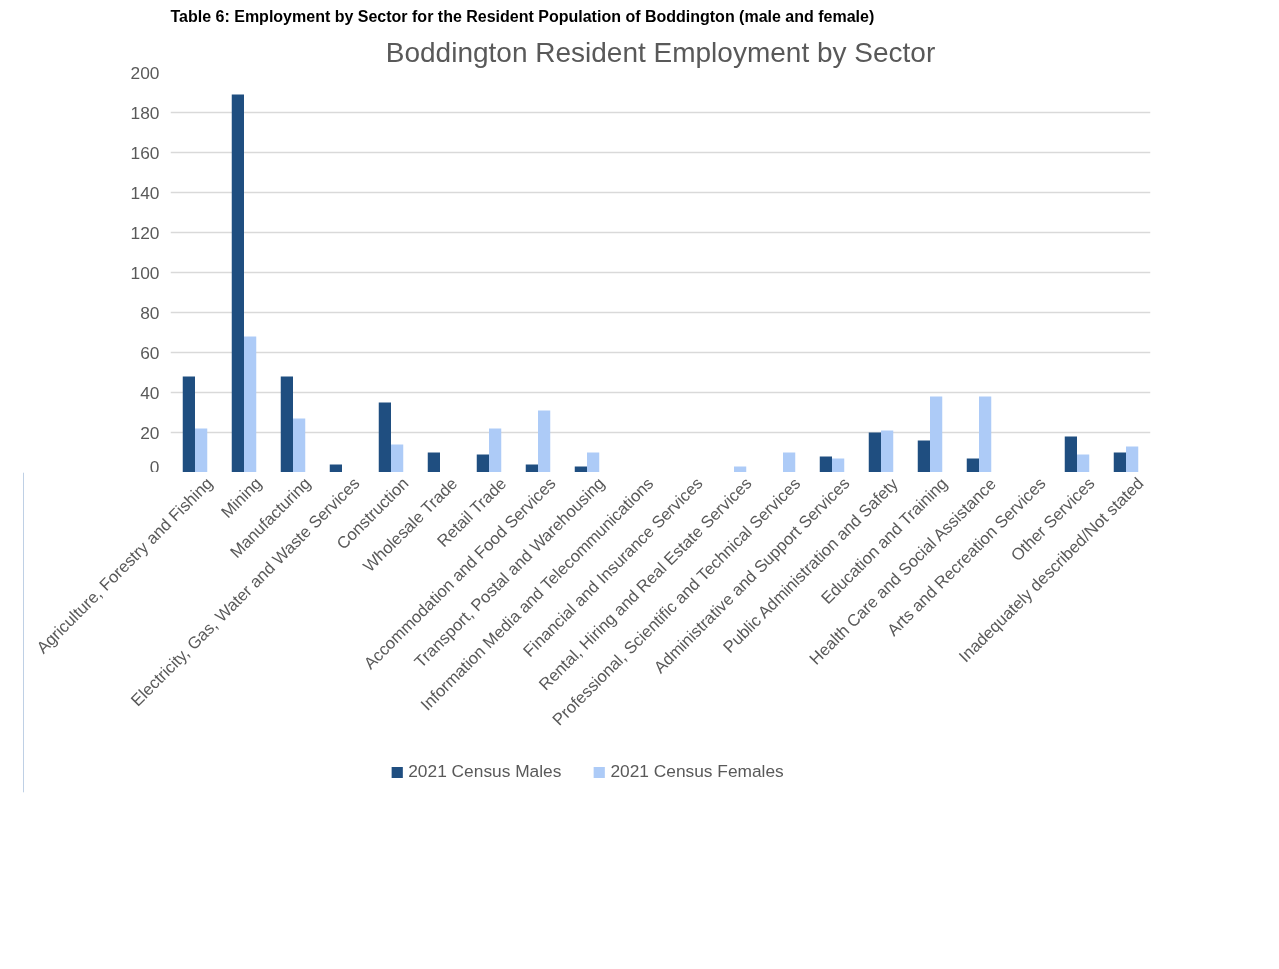  Describe the element at coordinates (145, 72) in the screenshot. I see `y-tick-label: 200` at that location.